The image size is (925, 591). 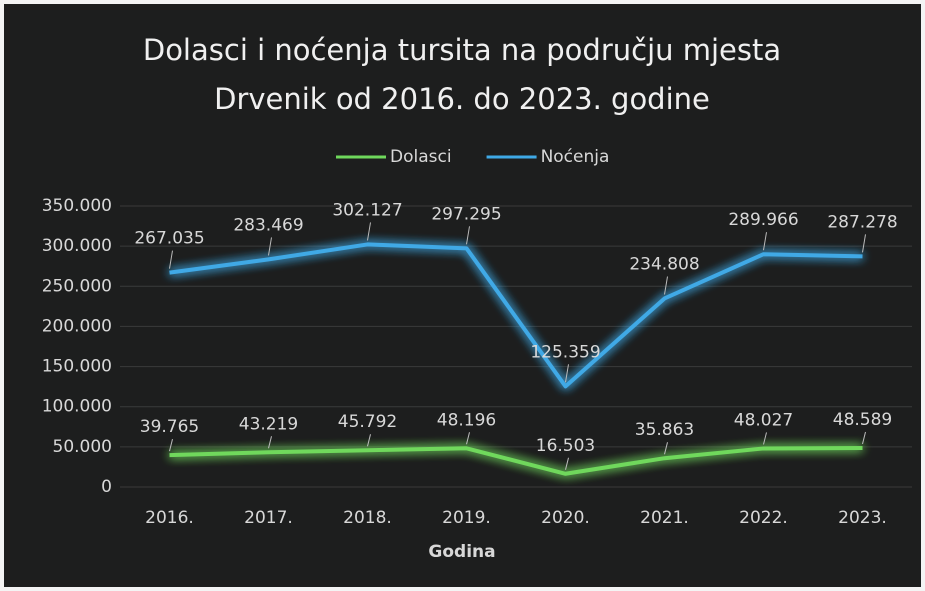 I want to click on data-label: 283.469, so click(x=268, y=225).